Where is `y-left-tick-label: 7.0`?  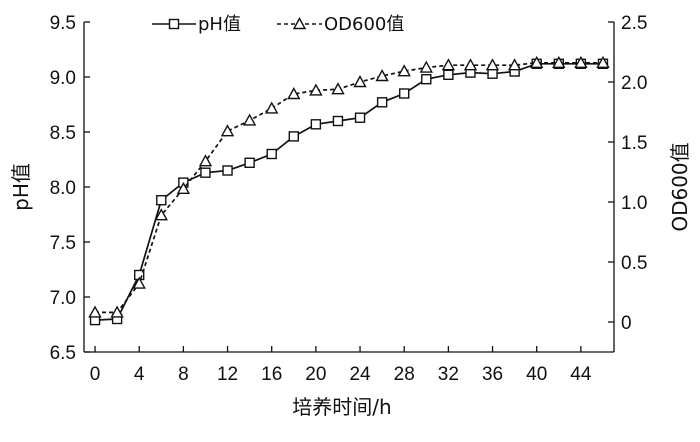 y-left-tick-label: 7.0 is located at coordinates (63, 298).